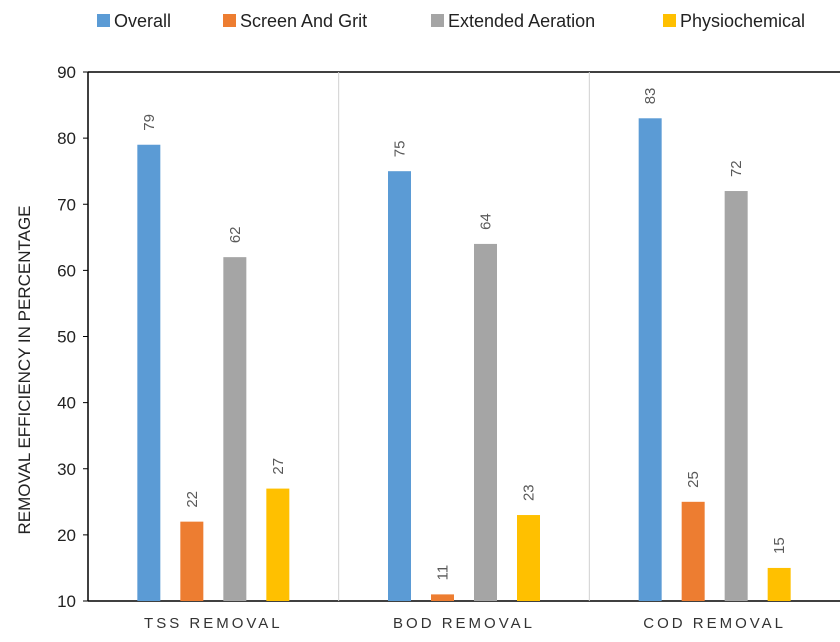 The height and width of the screenshot is (642, 840). I want to click on data-label: 64, so click(486, 221).